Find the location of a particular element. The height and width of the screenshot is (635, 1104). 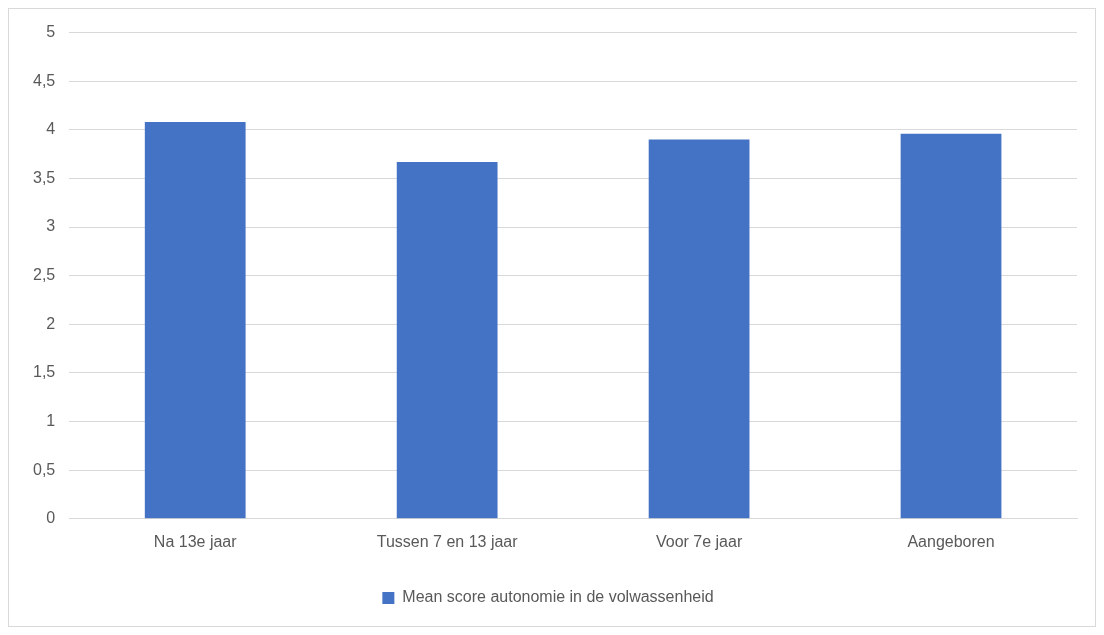

x-tick-label: Na 13e jaar is located at coordinates (195, 541).